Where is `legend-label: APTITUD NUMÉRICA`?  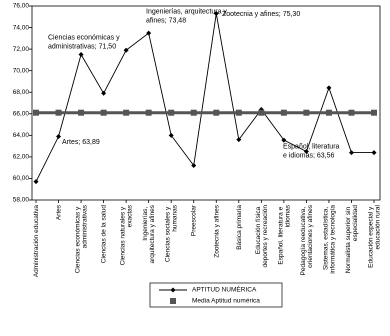
legend-label: APTITUD NUMÉRICA is located at coordinates (224, 289).